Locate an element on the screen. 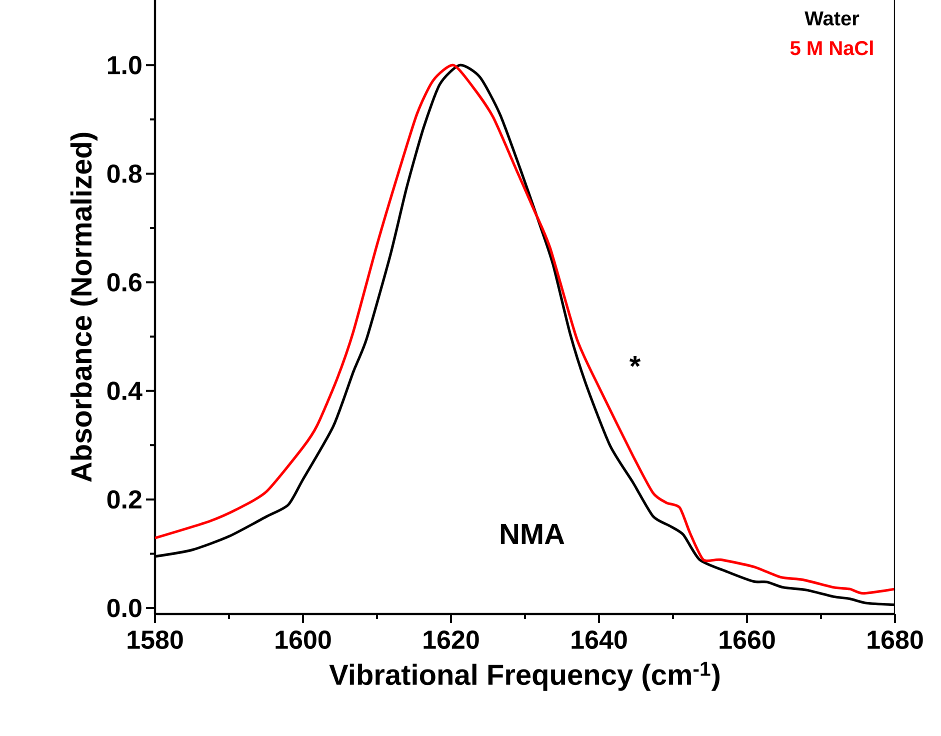 The height and width of the screenshot is (736, 941). annotation: * is located at coordinates (635, 361).